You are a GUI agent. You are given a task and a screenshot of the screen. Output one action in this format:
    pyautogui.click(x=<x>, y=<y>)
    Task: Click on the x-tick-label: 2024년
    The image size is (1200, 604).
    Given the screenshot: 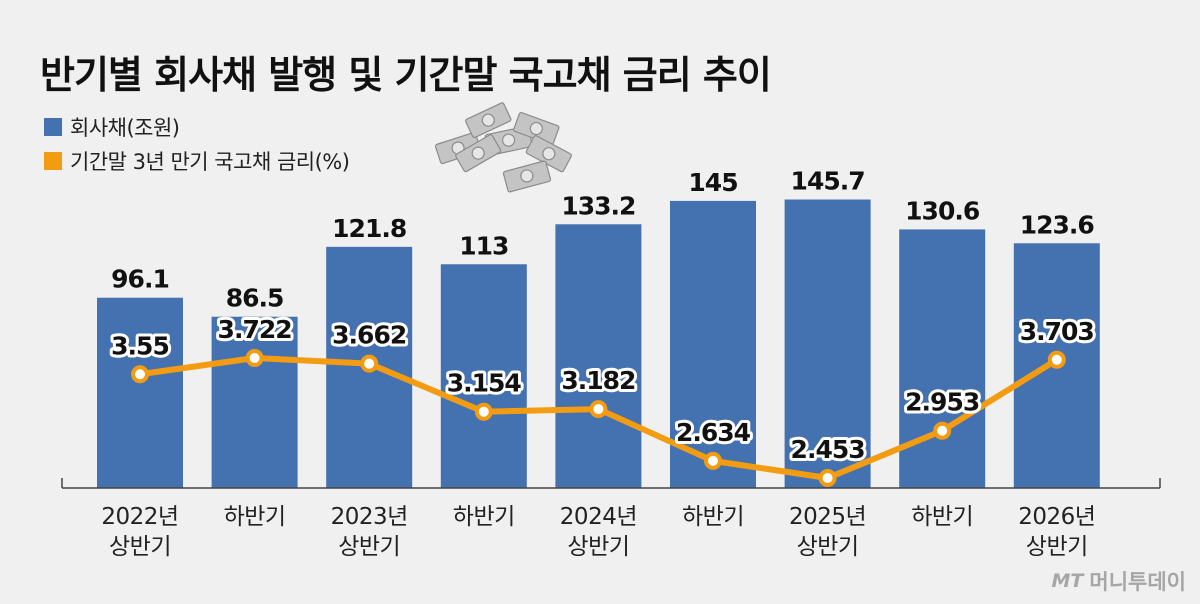 What is the action you would take?
    pyautogui.click(x=598, y=517)
    